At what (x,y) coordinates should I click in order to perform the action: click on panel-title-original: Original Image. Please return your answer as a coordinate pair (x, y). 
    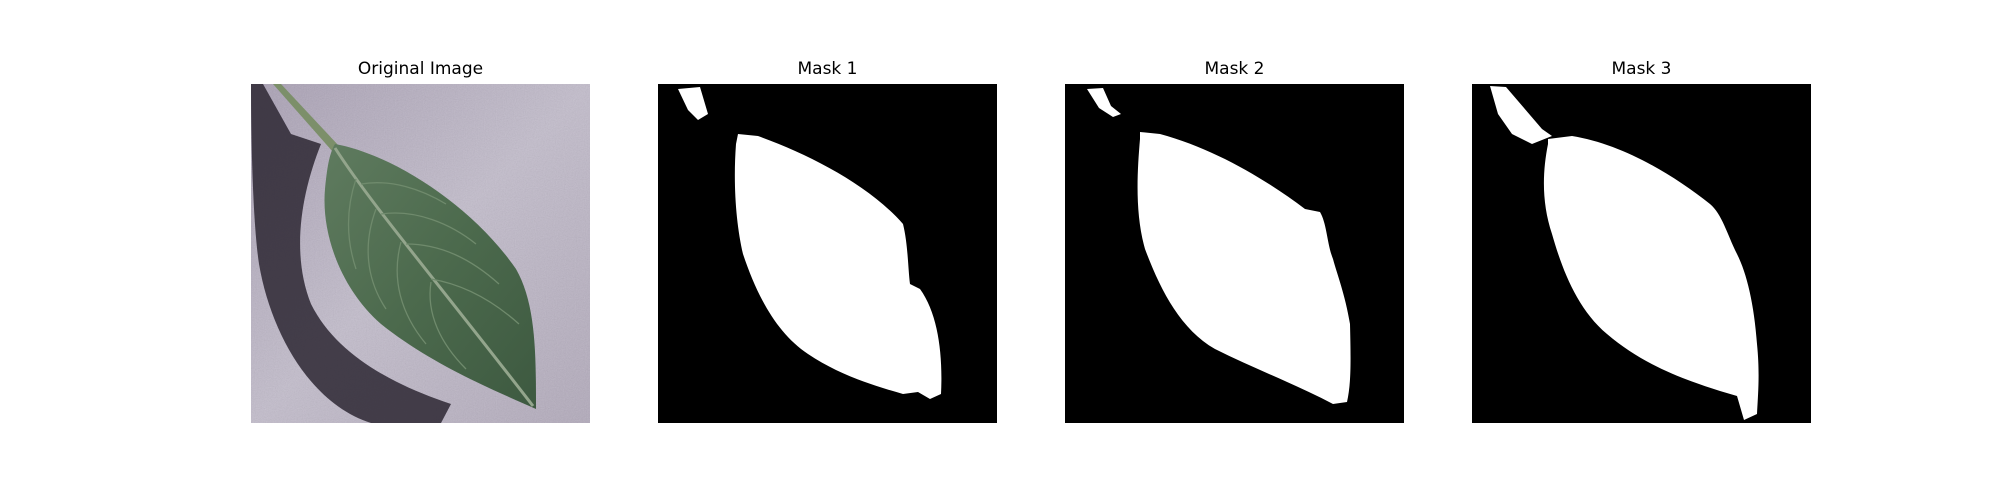
    Looking at the image, I should click on (420, 69).